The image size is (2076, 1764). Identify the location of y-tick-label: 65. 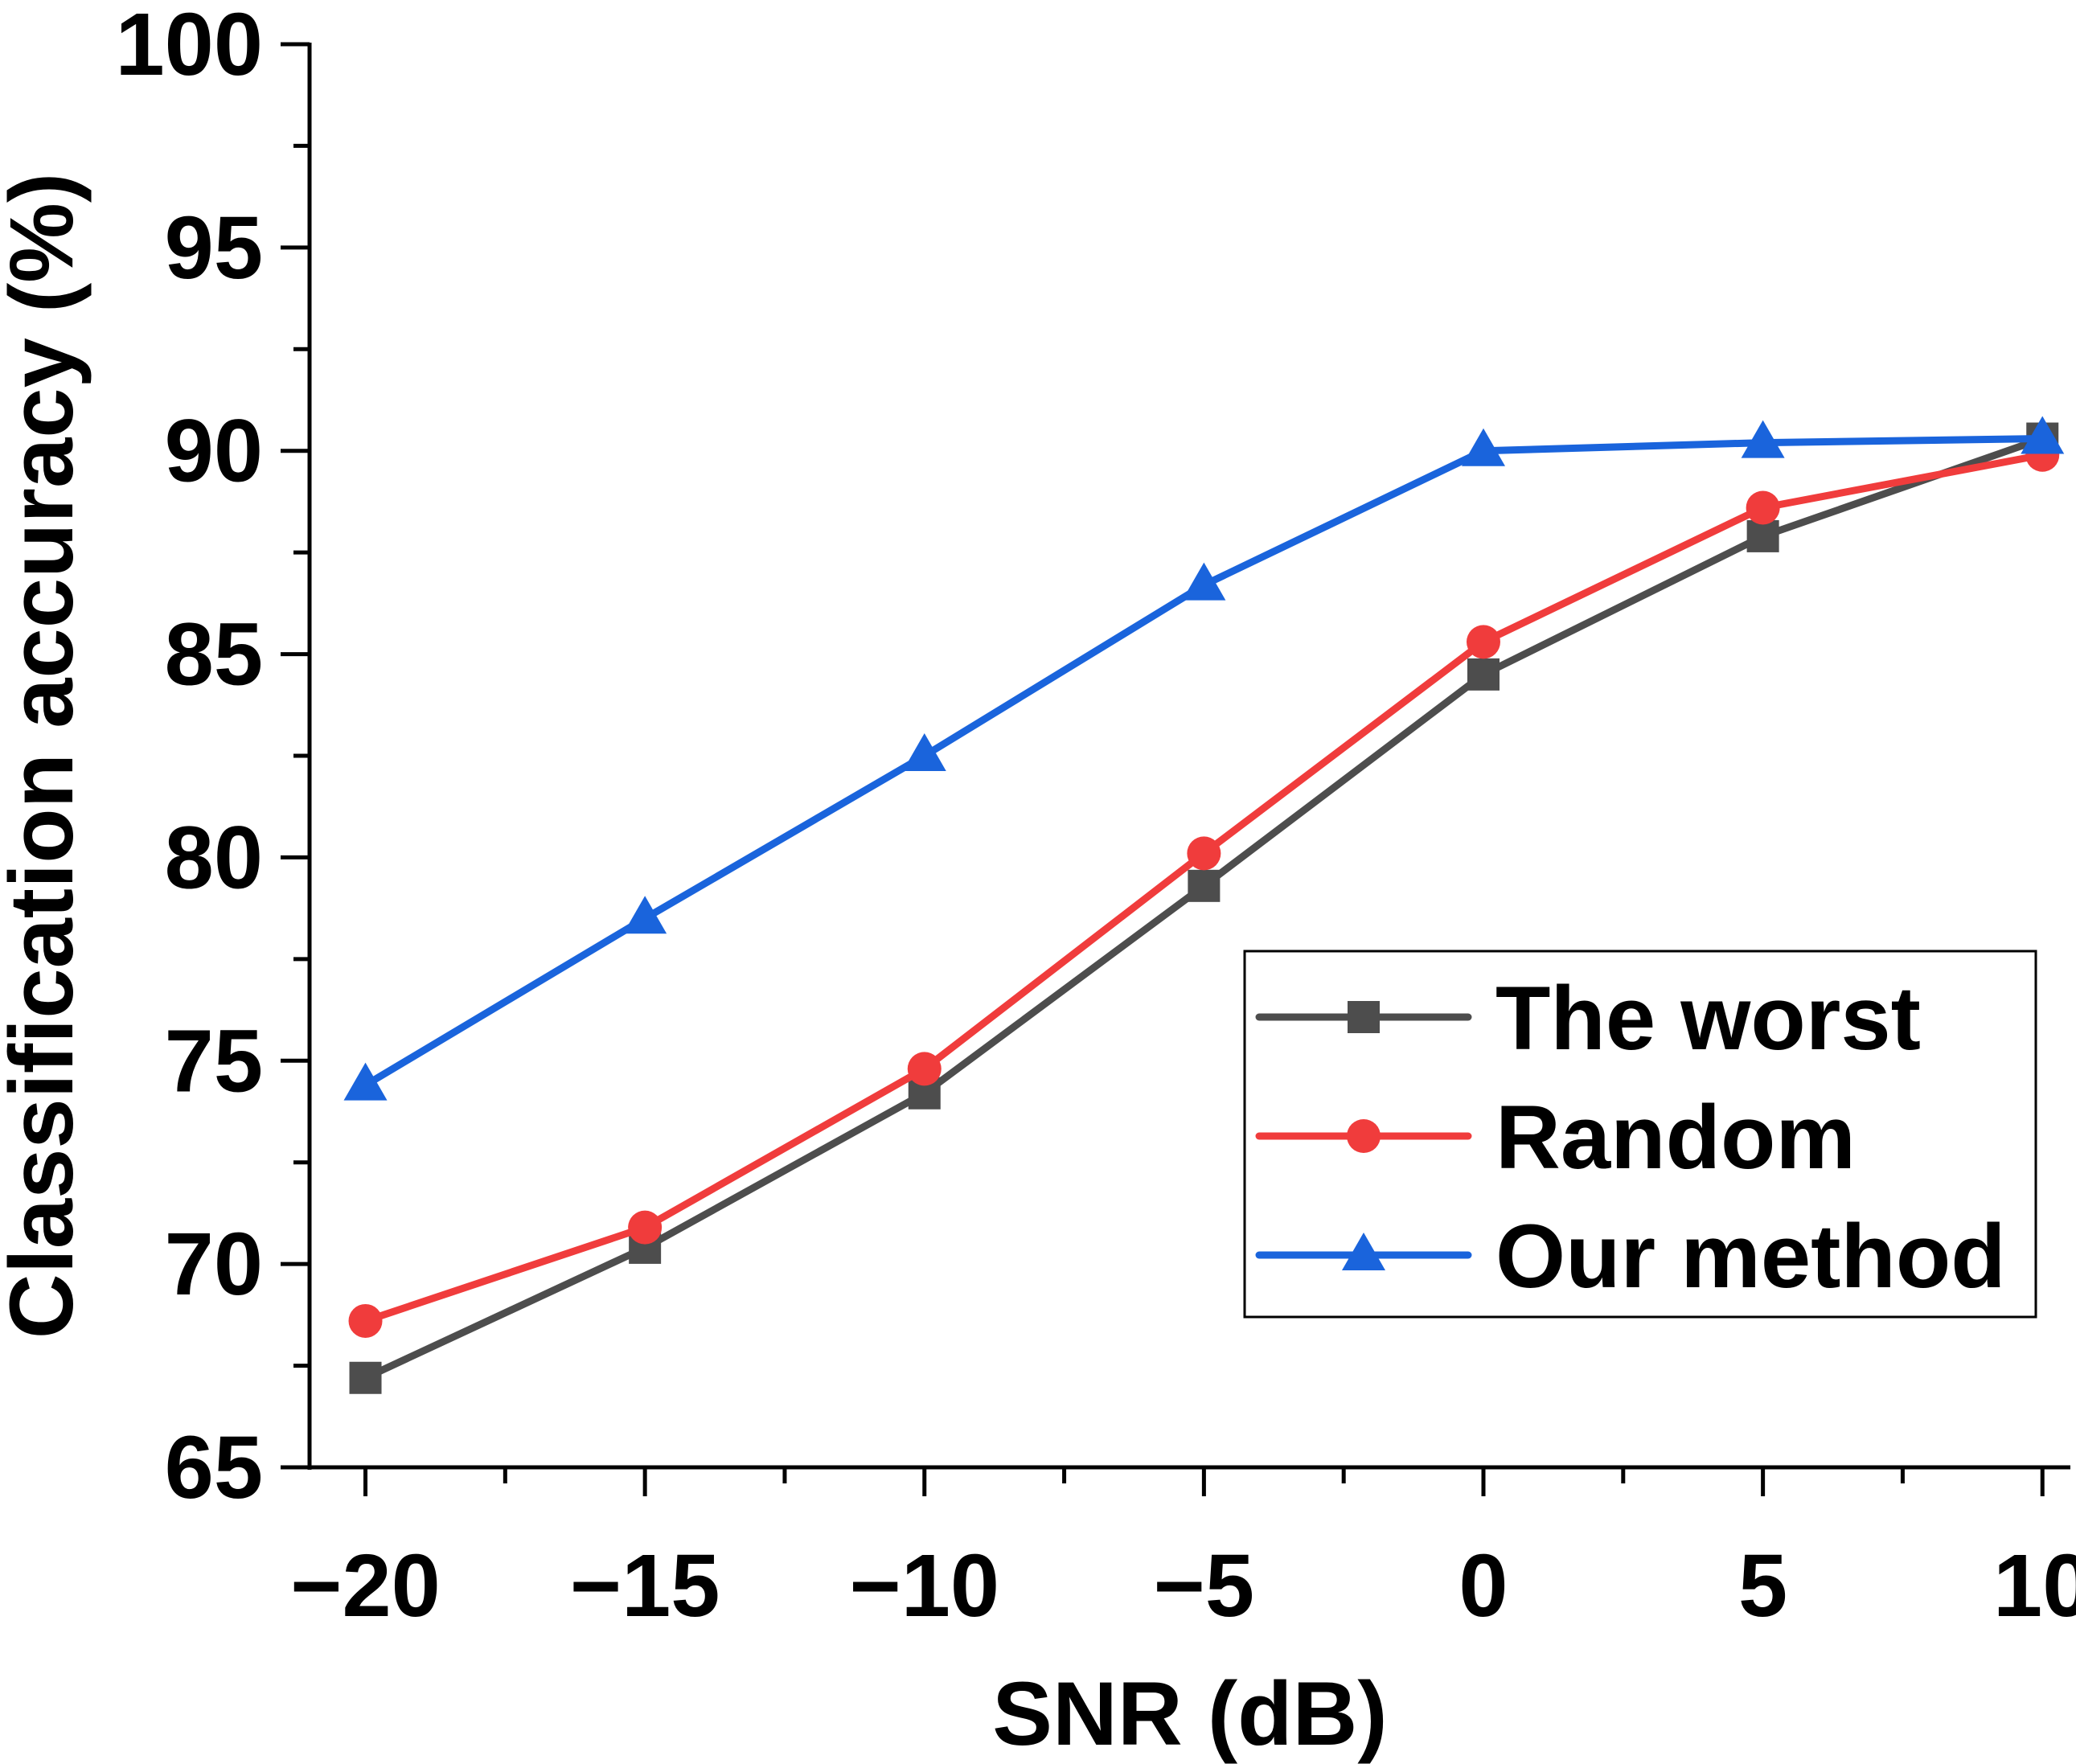
(214, 1467).